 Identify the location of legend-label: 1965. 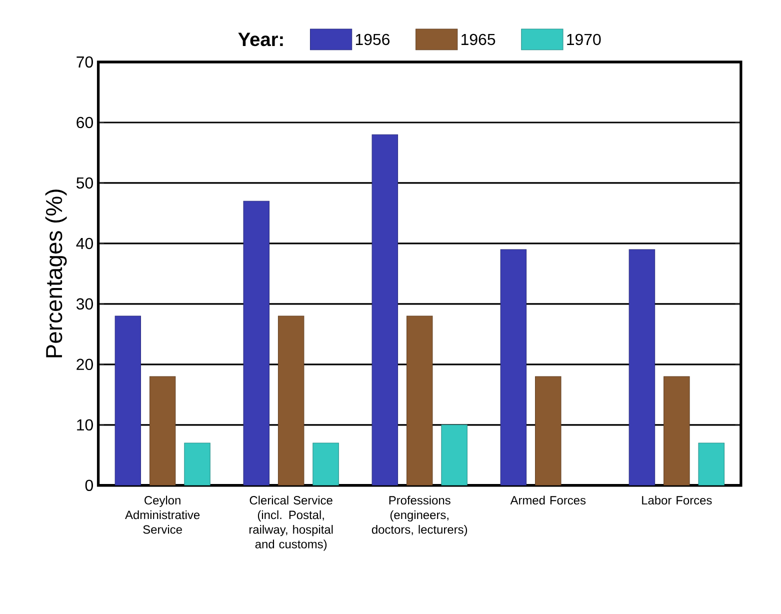
(479, 40).